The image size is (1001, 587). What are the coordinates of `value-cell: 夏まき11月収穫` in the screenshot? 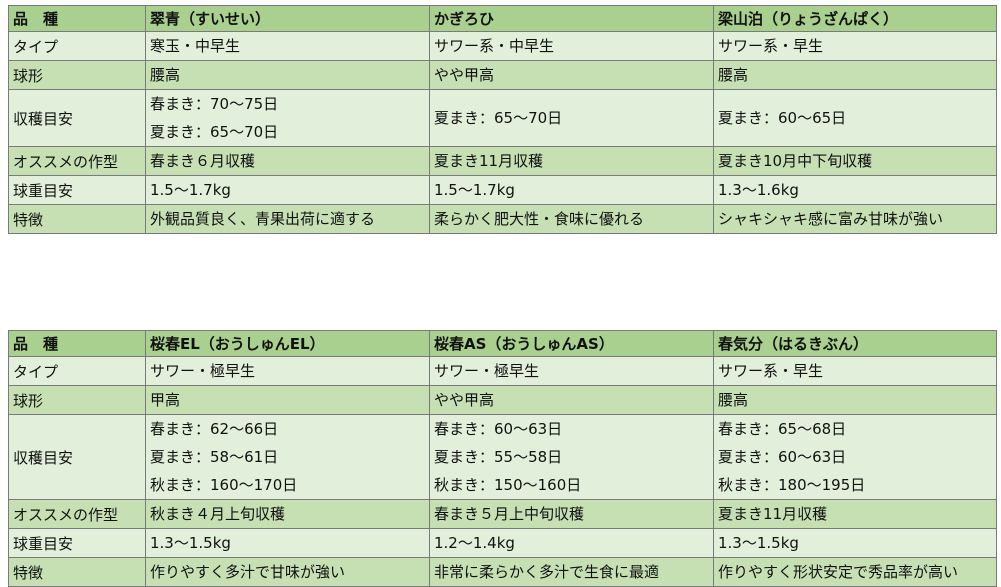 It's located at (855, 514).